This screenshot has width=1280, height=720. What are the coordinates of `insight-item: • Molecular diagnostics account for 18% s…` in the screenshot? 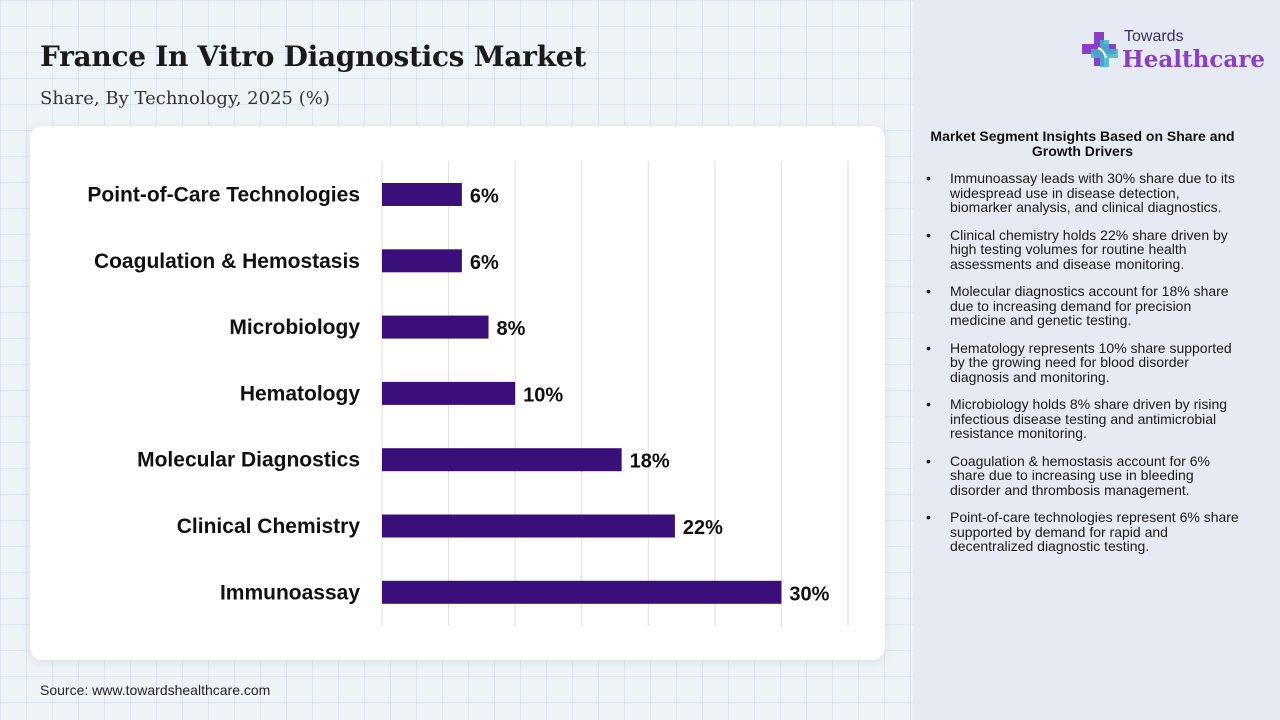 It's located at (1085, 306).